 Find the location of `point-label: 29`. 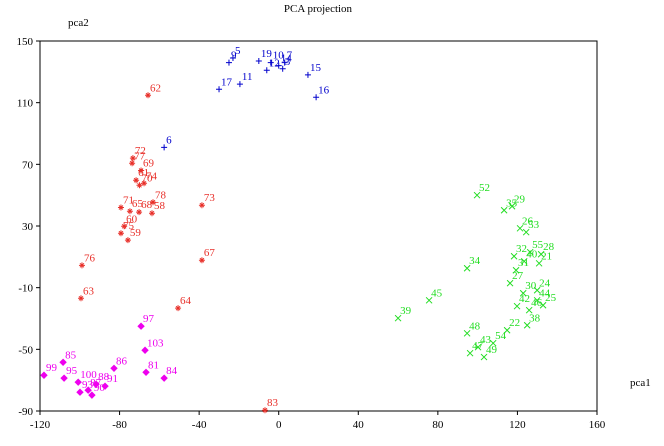

point-label: 29 is located at coordinates (520, 199).